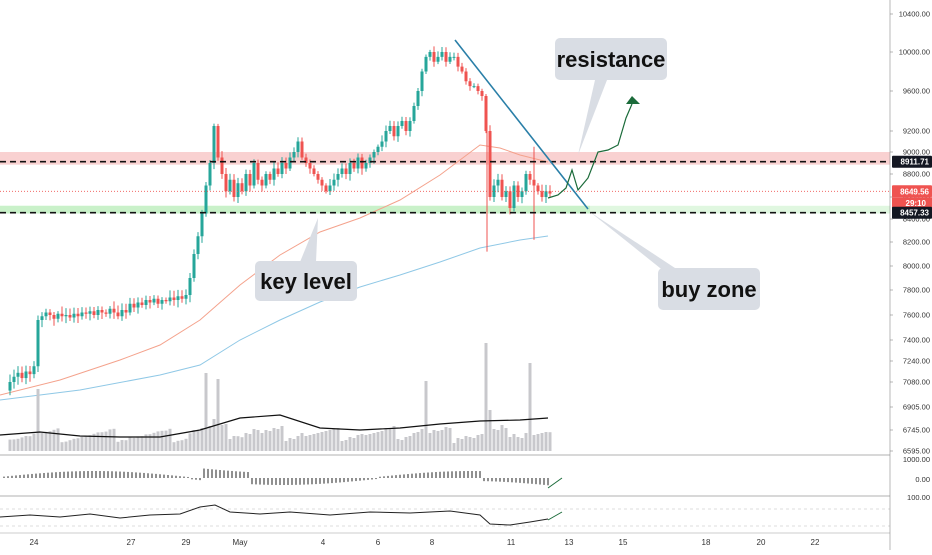  What do you see at coordinates (425, 542) in the screenshot?
I see `time-axis: 24 27 29 May 4 6 8 11 13 15 18 20 22` at bounding box center [425, 542].